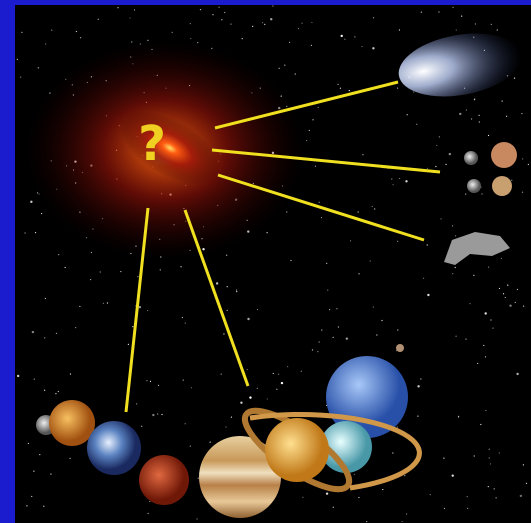 This screenshot has height=523, width=531. Describe the element at coordinates (331, 450) in the screenshot. I see `saturn` at that location.